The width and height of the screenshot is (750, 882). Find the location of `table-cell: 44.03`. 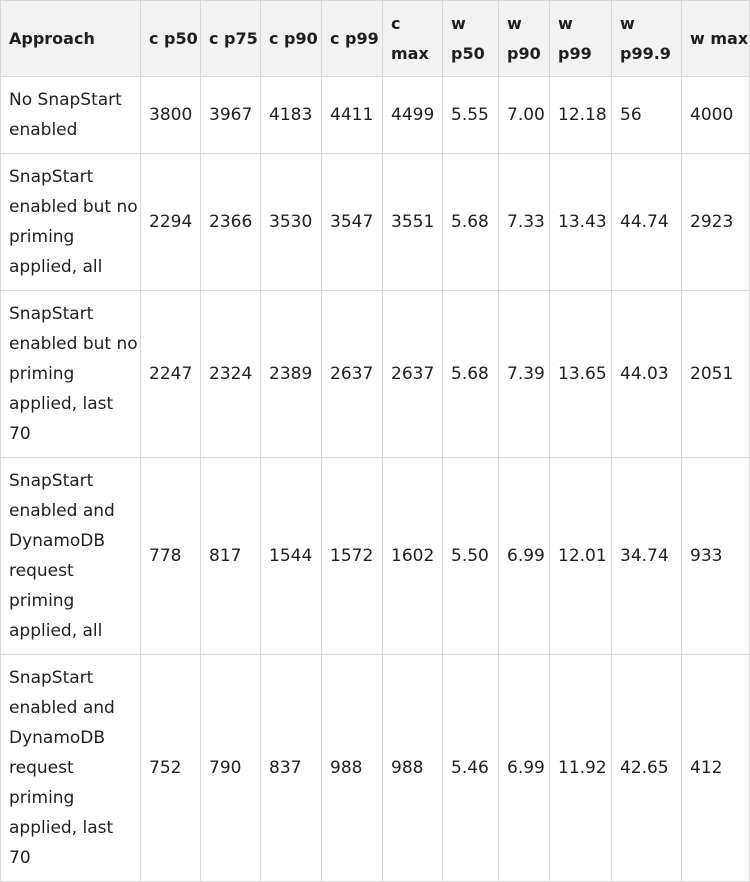

table-cell: 44.03 is located at coordinates (646, 374).